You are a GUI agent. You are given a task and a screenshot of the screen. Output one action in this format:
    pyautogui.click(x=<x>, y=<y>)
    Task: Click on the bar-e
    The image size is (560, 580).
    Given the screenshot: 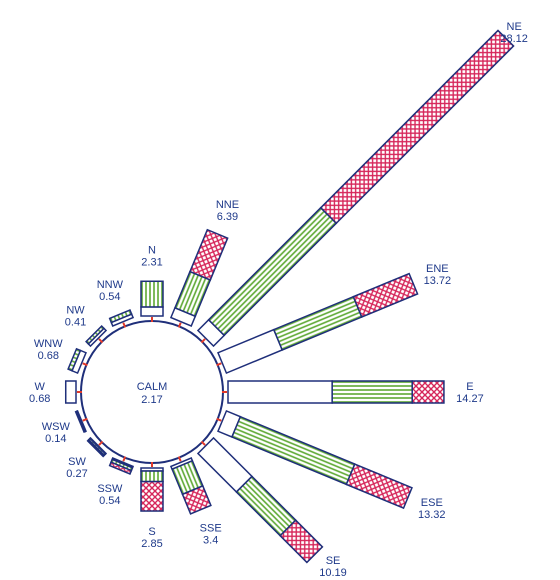 What is the action you would take?
    pyautogui.click(x=336, y=392)
    